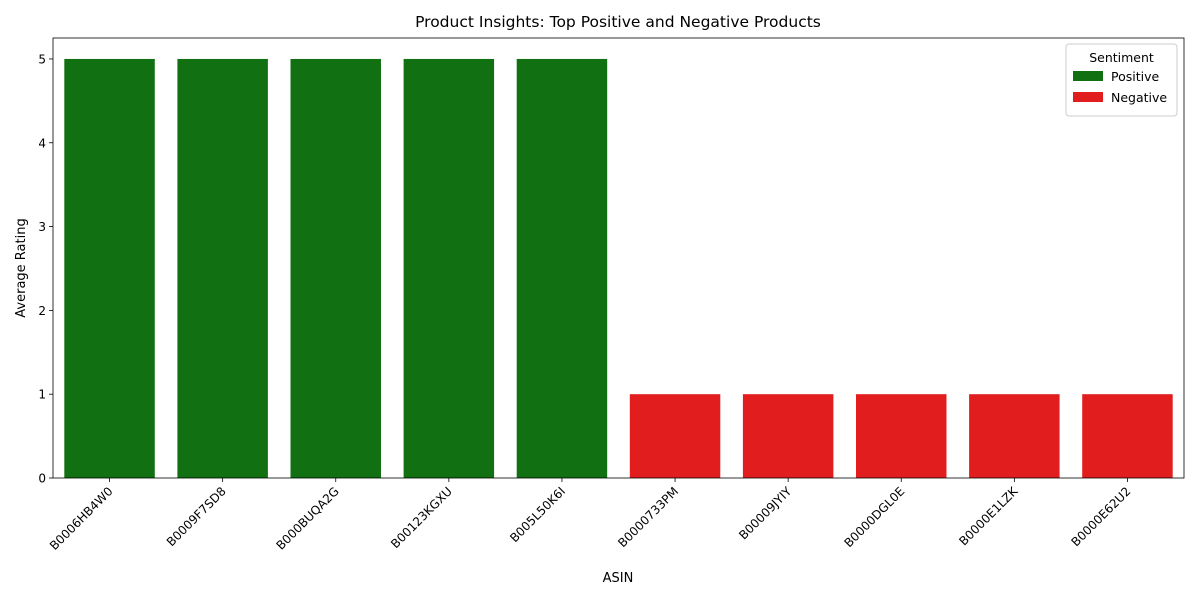 The image size is (1200, 600). Describe the element at coordinates (42, 311) in the screenshot. I see `y-tick-label: 2` at that location.